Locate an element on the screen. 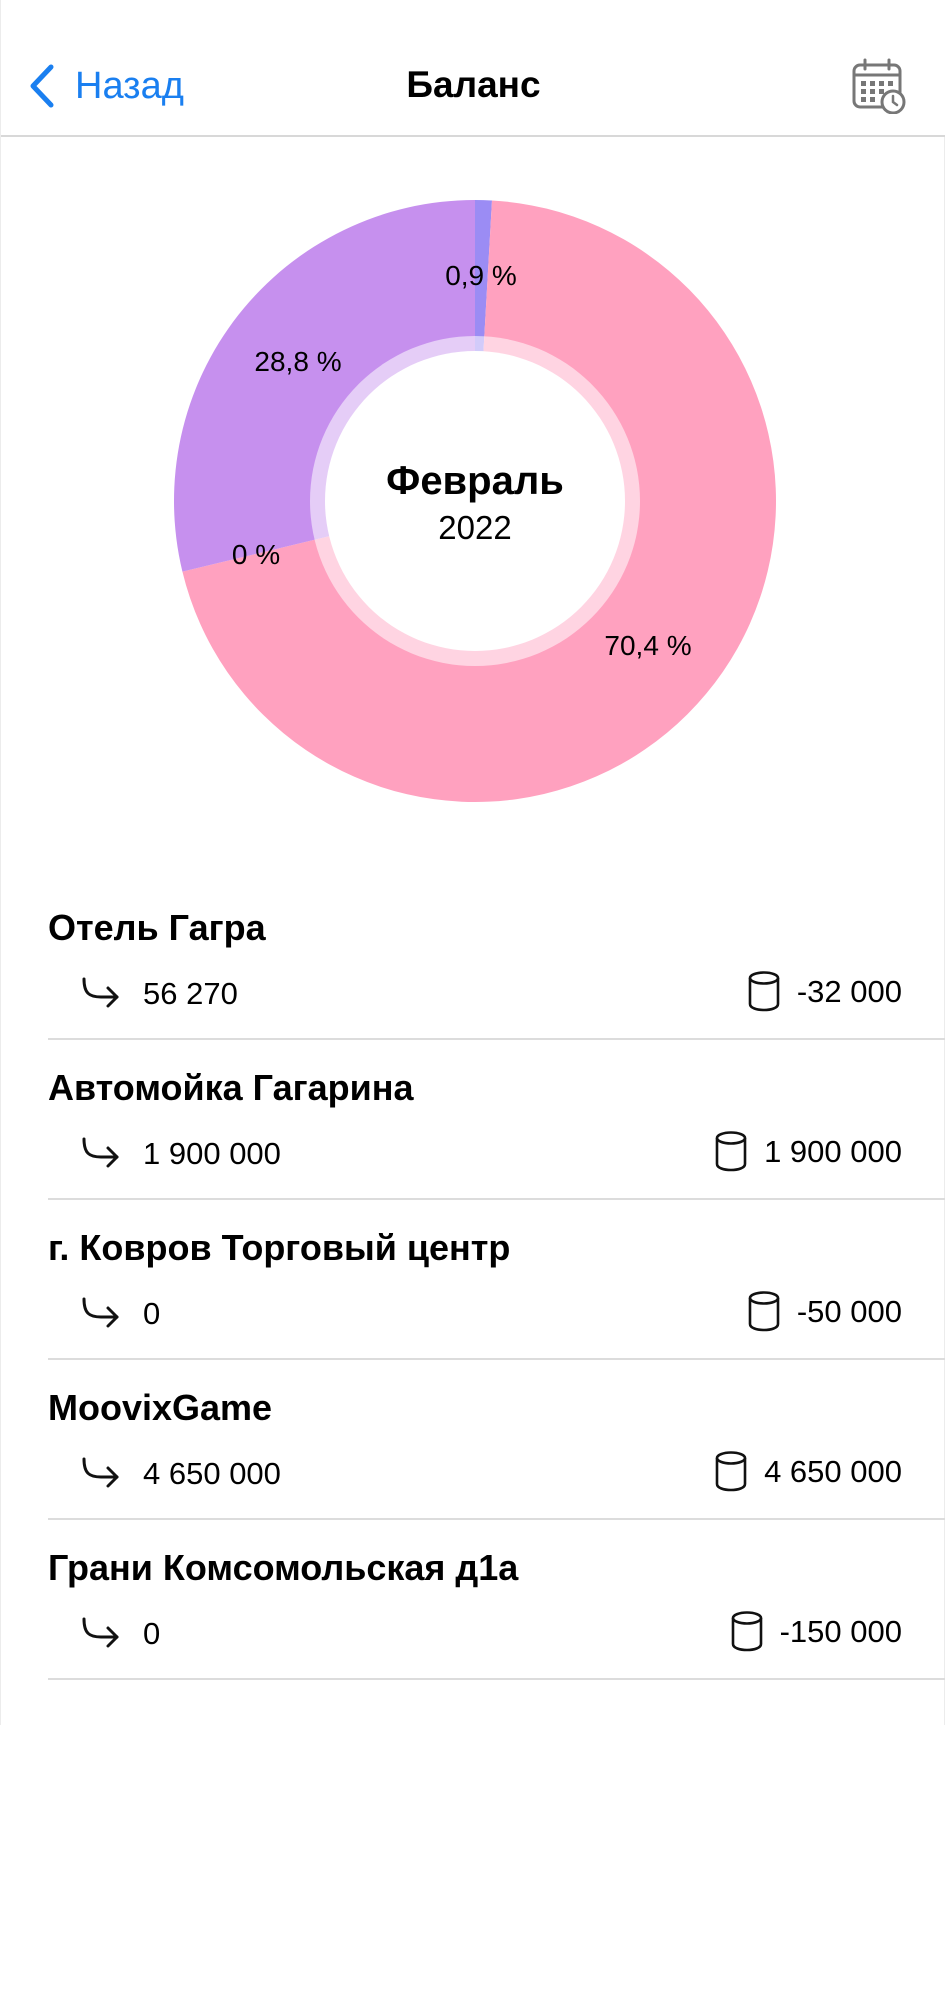  chevron-left-icon is located at coordinates (42, 86).